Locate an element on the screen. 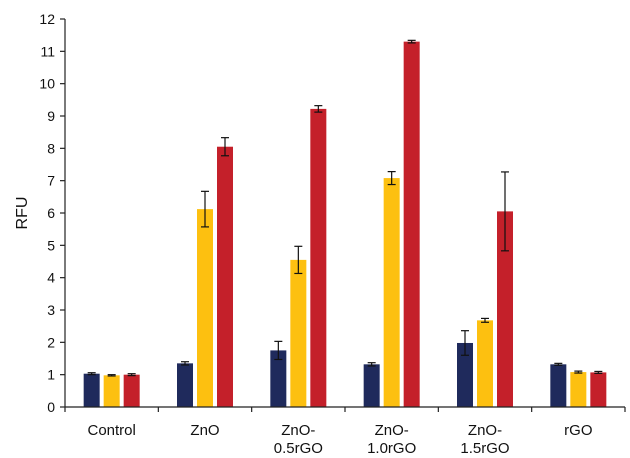 This screenshot has height=458, width=630. y-tick-label: 0 is located at coordinates (51, 407).